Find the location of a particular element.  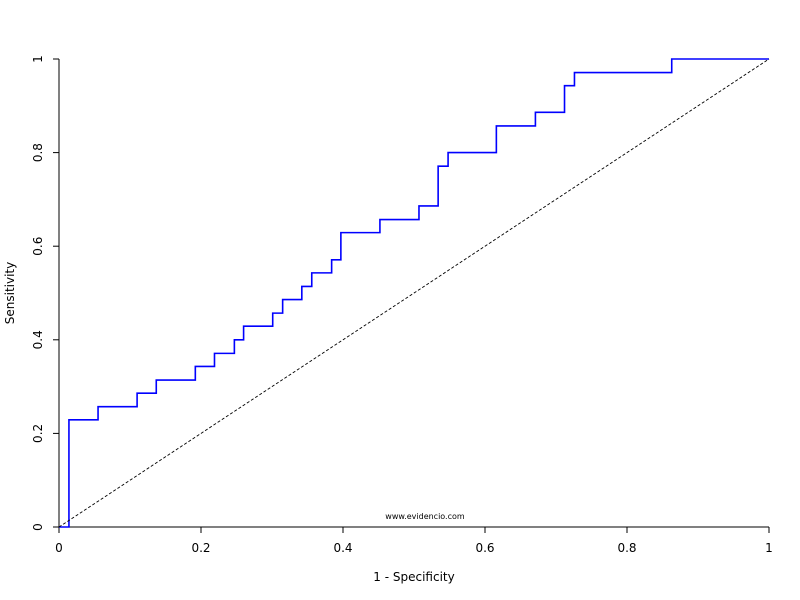

y-tick-label: 0.4 is located at coordinates (38, 339).